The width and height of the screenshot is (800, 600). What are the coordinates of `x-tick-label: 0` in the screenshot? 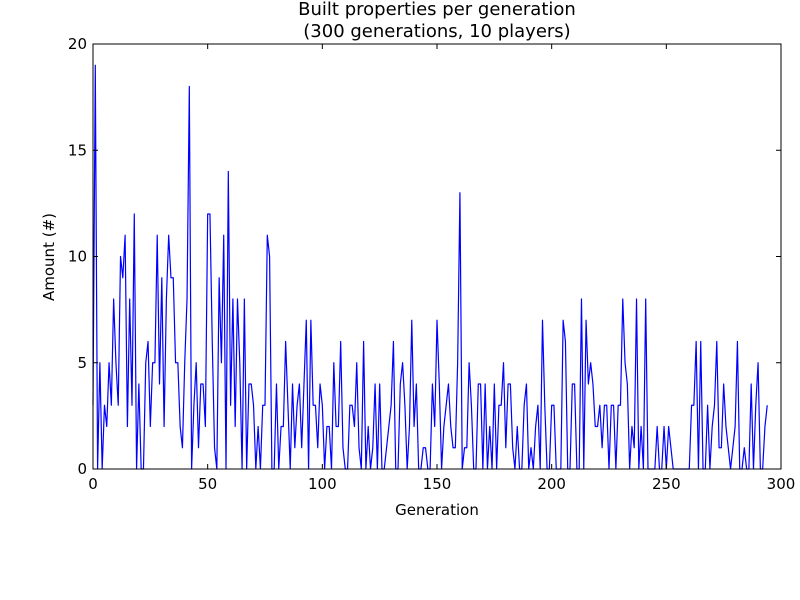 It's located at (93, 484).